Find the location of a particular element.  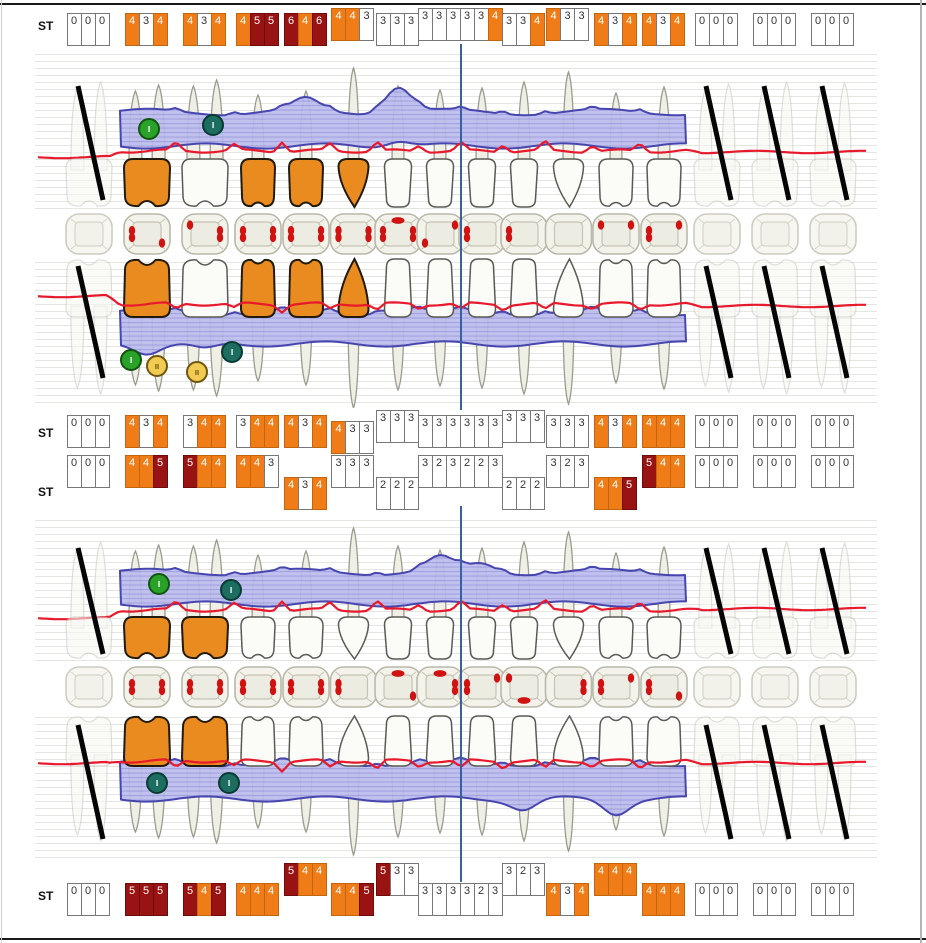

tooth-4-crown is located at coordinates (258, 637).